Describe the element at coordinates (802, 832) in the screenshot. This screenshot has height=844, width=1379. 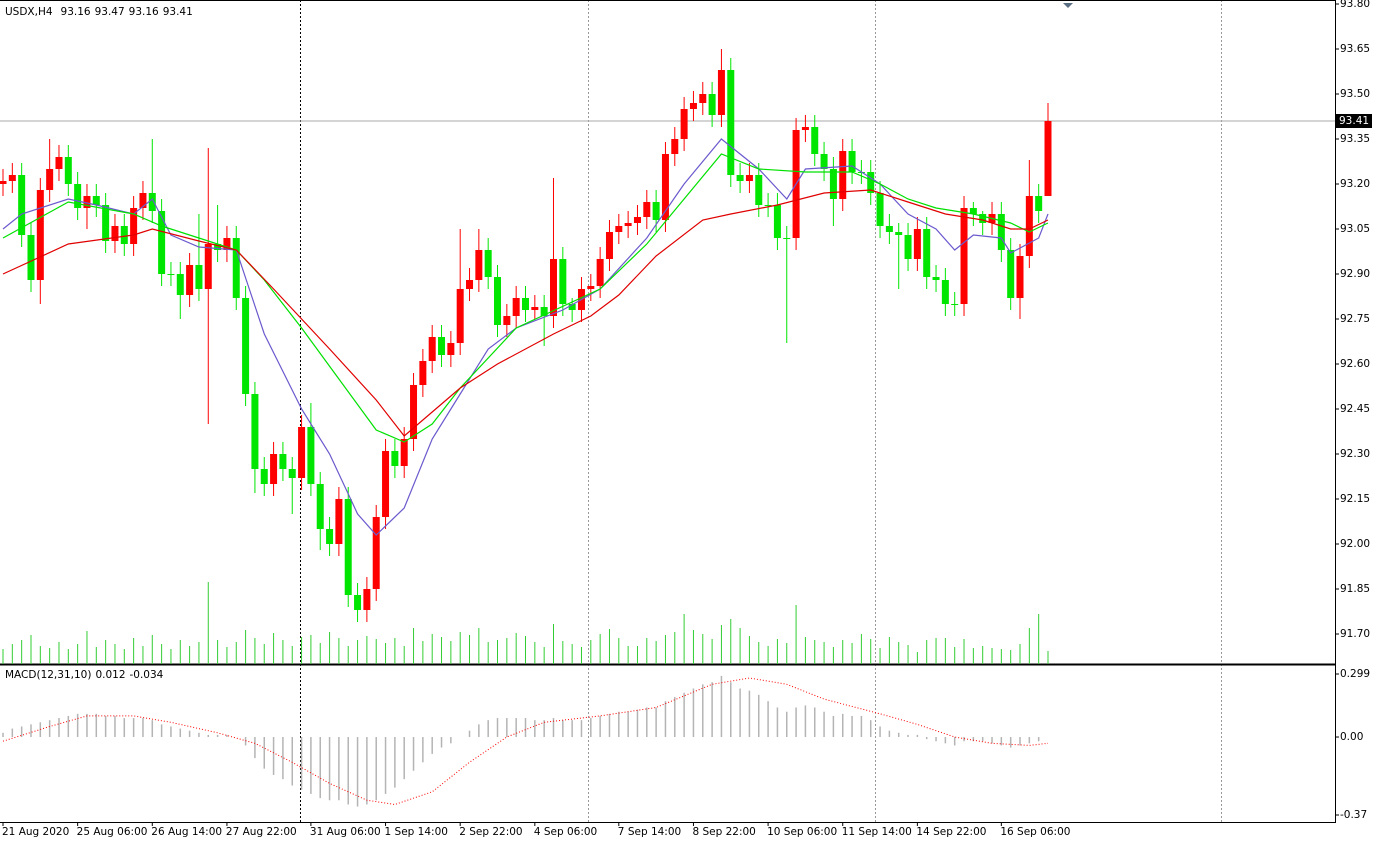
I see `x-tick-label: 10 Sep 06:00` at that location.